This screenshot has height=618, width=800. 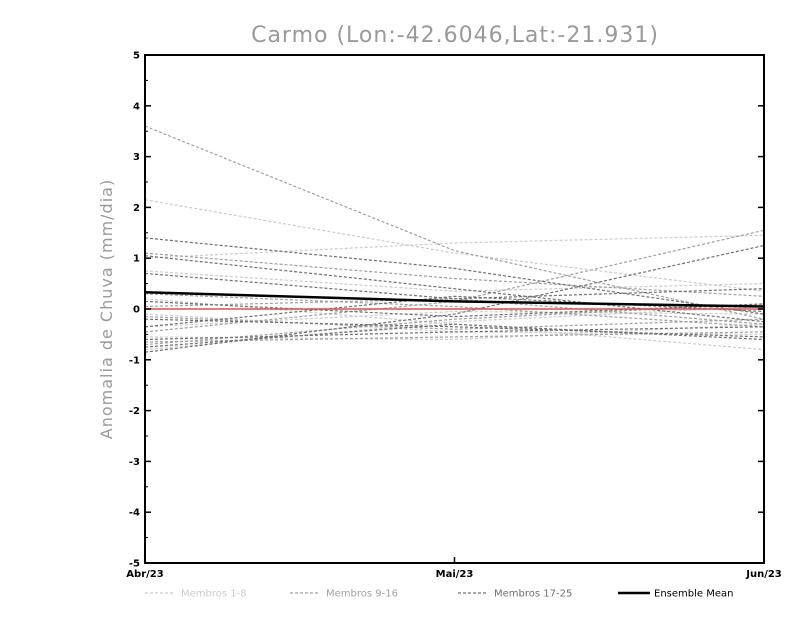 I want to click on member-line-m10, so click(x=454, y=274).